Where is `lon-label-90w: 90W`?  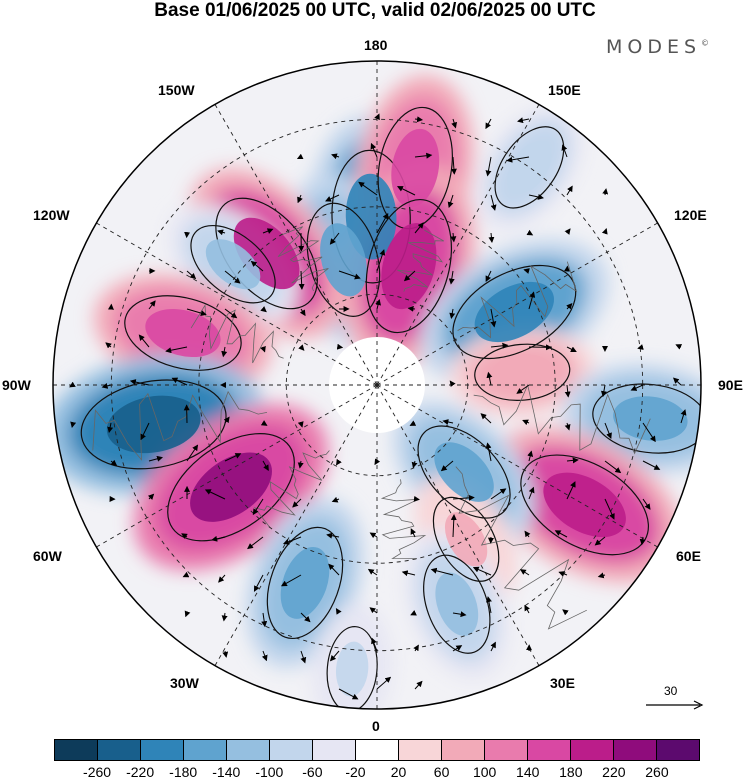
lon-label-90w: 90W is located at coordinates (16, 385).